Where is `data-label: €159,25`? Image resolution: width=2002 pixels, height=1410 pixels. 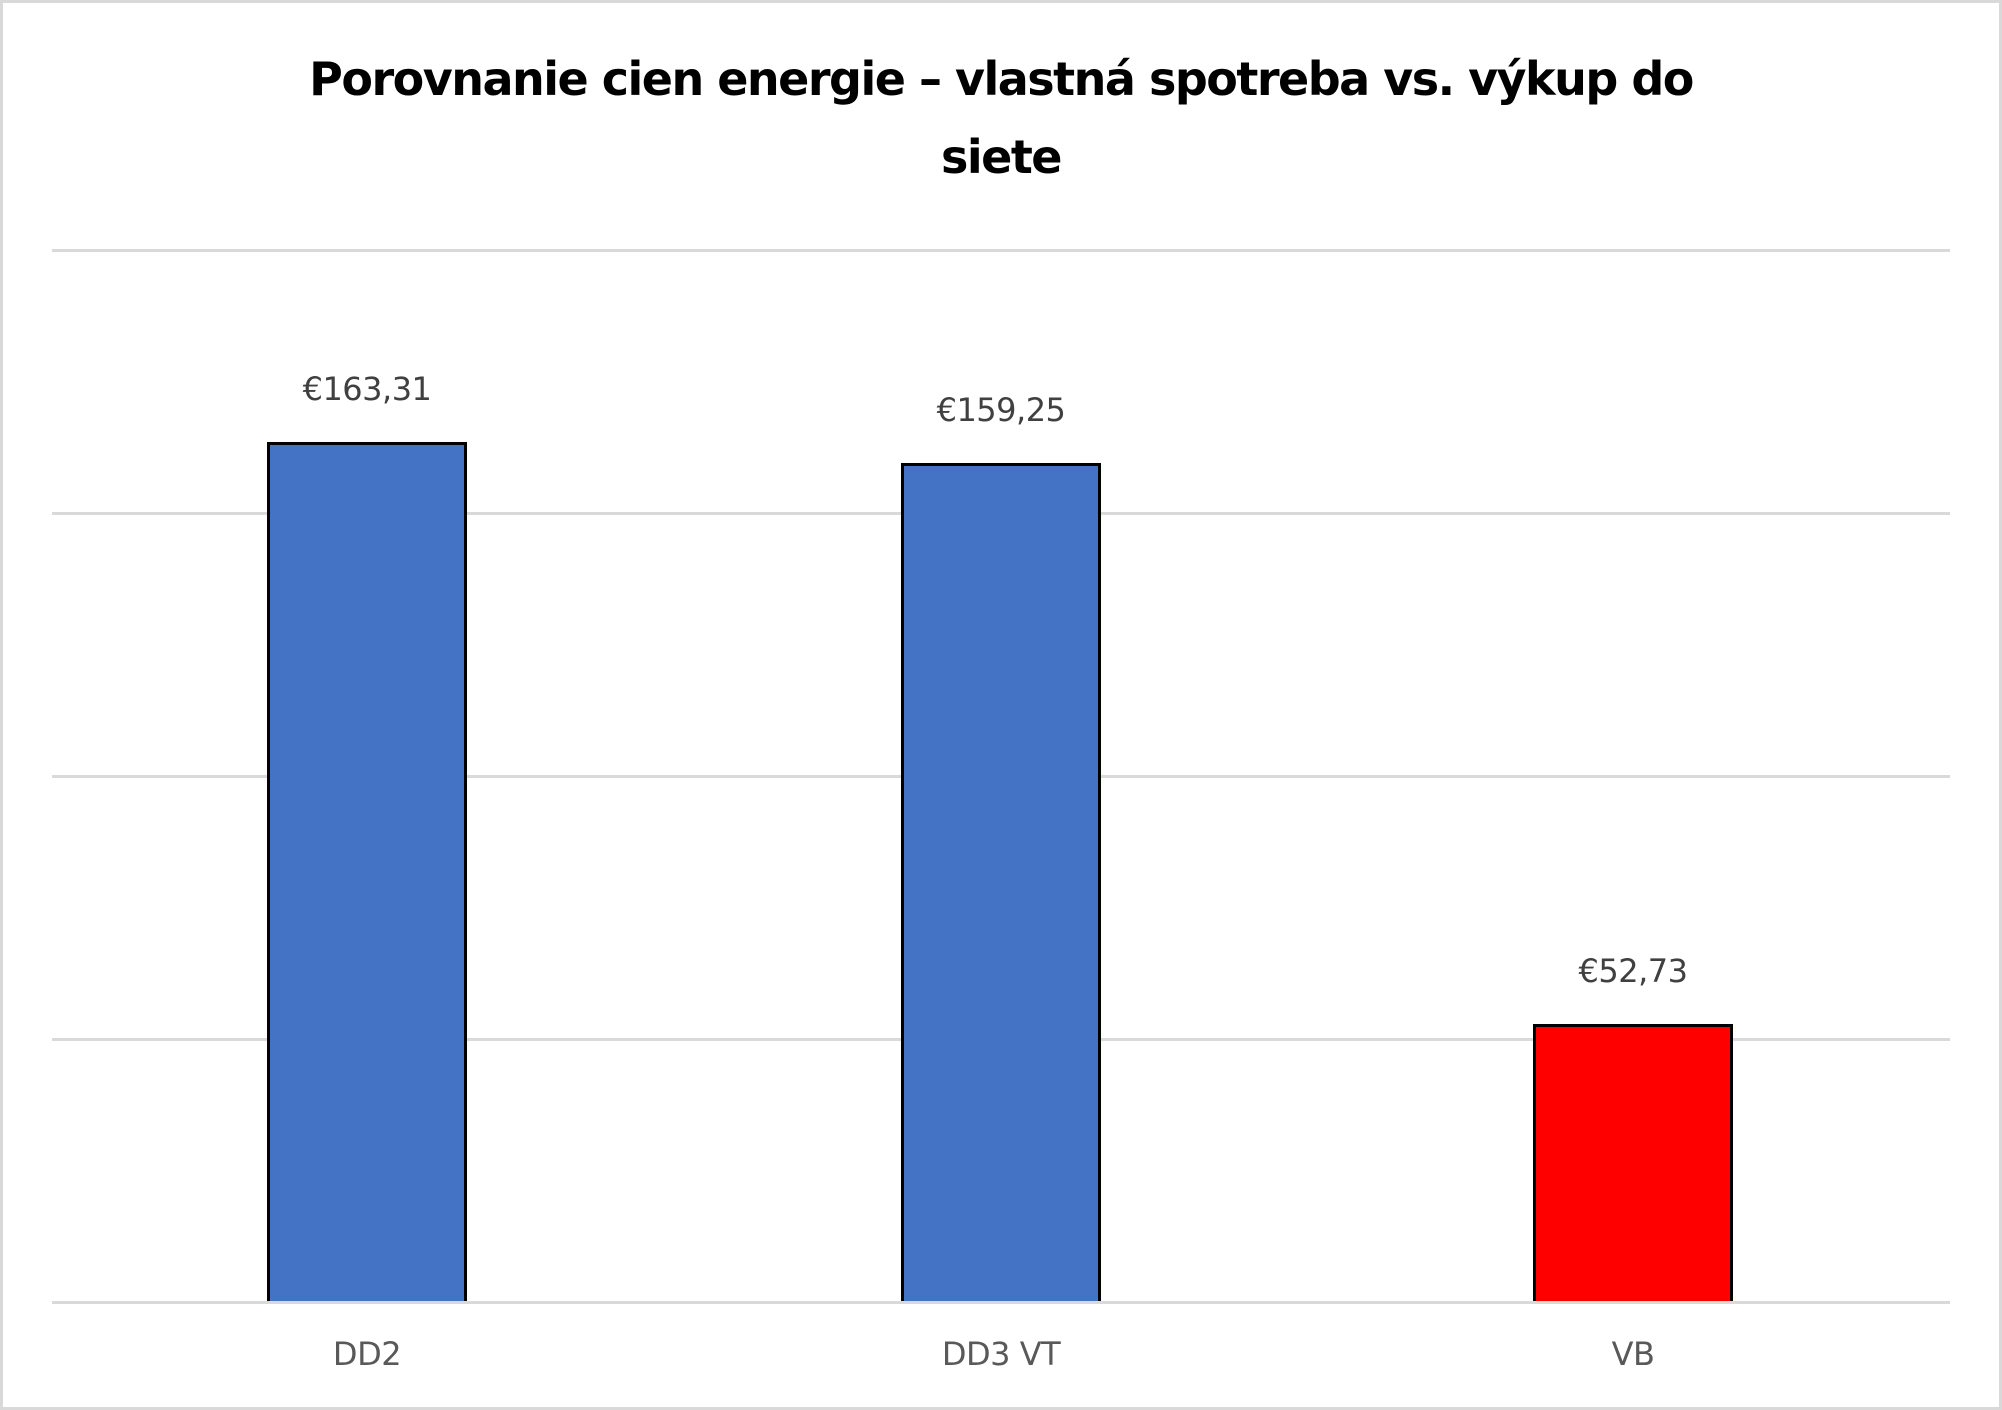
data-label: €159,25 is located at coordinates (1001, 410).